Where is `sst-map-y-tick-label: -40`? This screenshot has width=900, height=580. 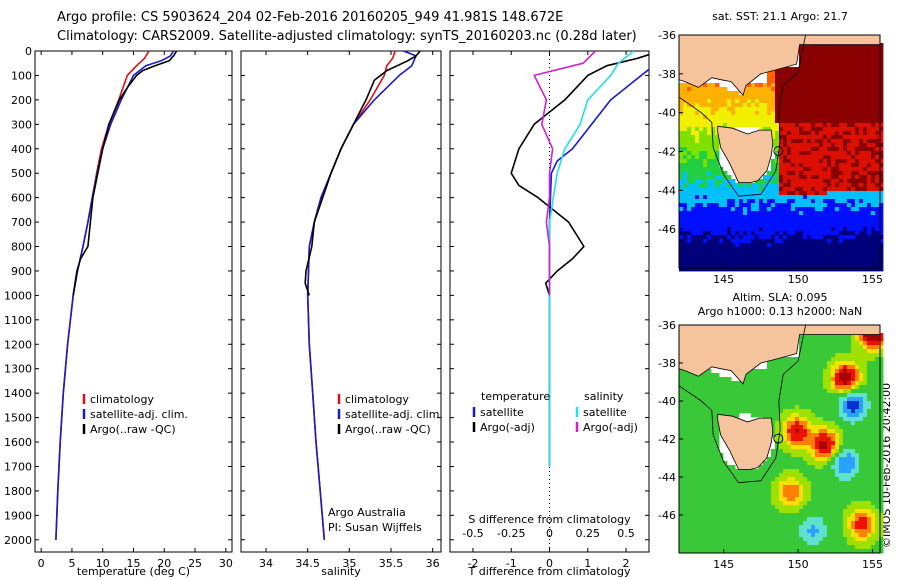 sst-map-y-tick-label: -40 is located at coordinates (667, 113).